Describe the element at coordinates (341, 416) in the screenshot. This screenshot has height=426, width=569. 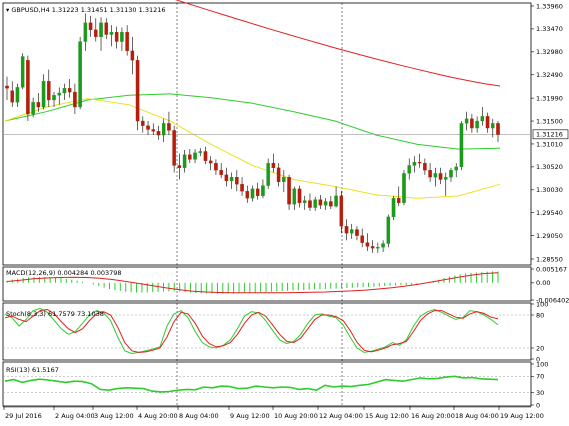
I see `time-tick-label: 12 Aug 04:00` at that location.